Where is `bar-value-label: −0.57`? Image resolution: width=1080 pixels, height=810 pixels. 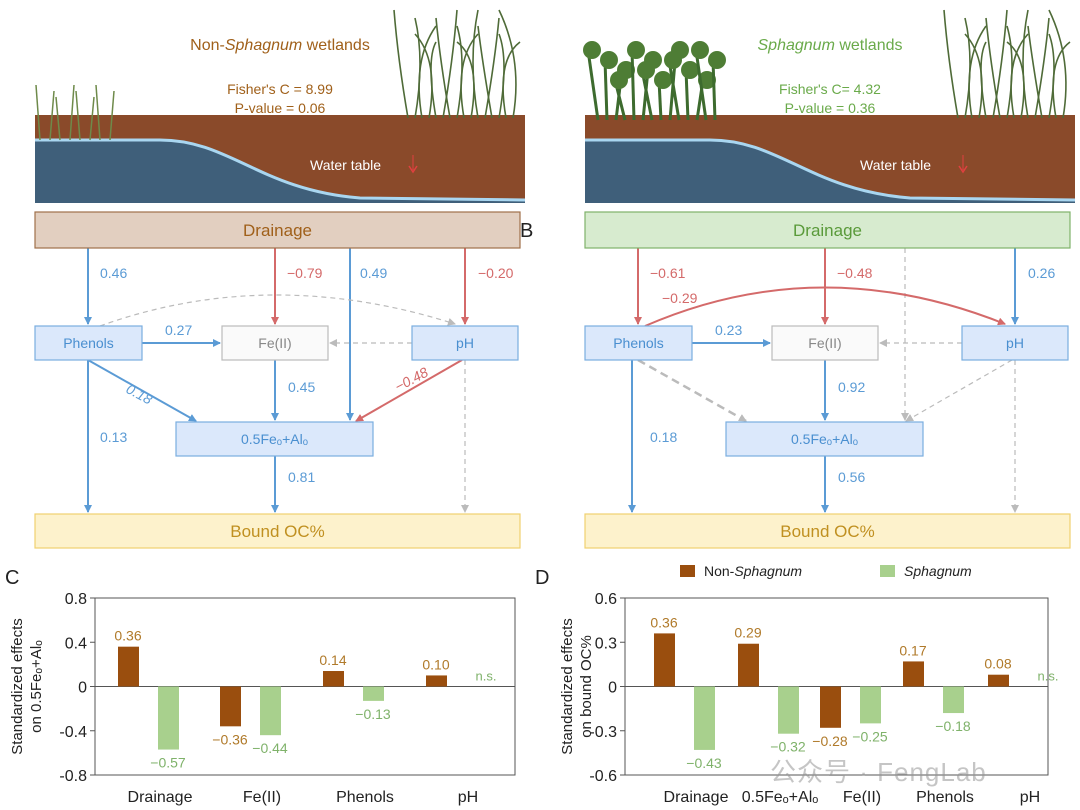 bar-value-label: −0.57 is located at coordinates (168, 763).